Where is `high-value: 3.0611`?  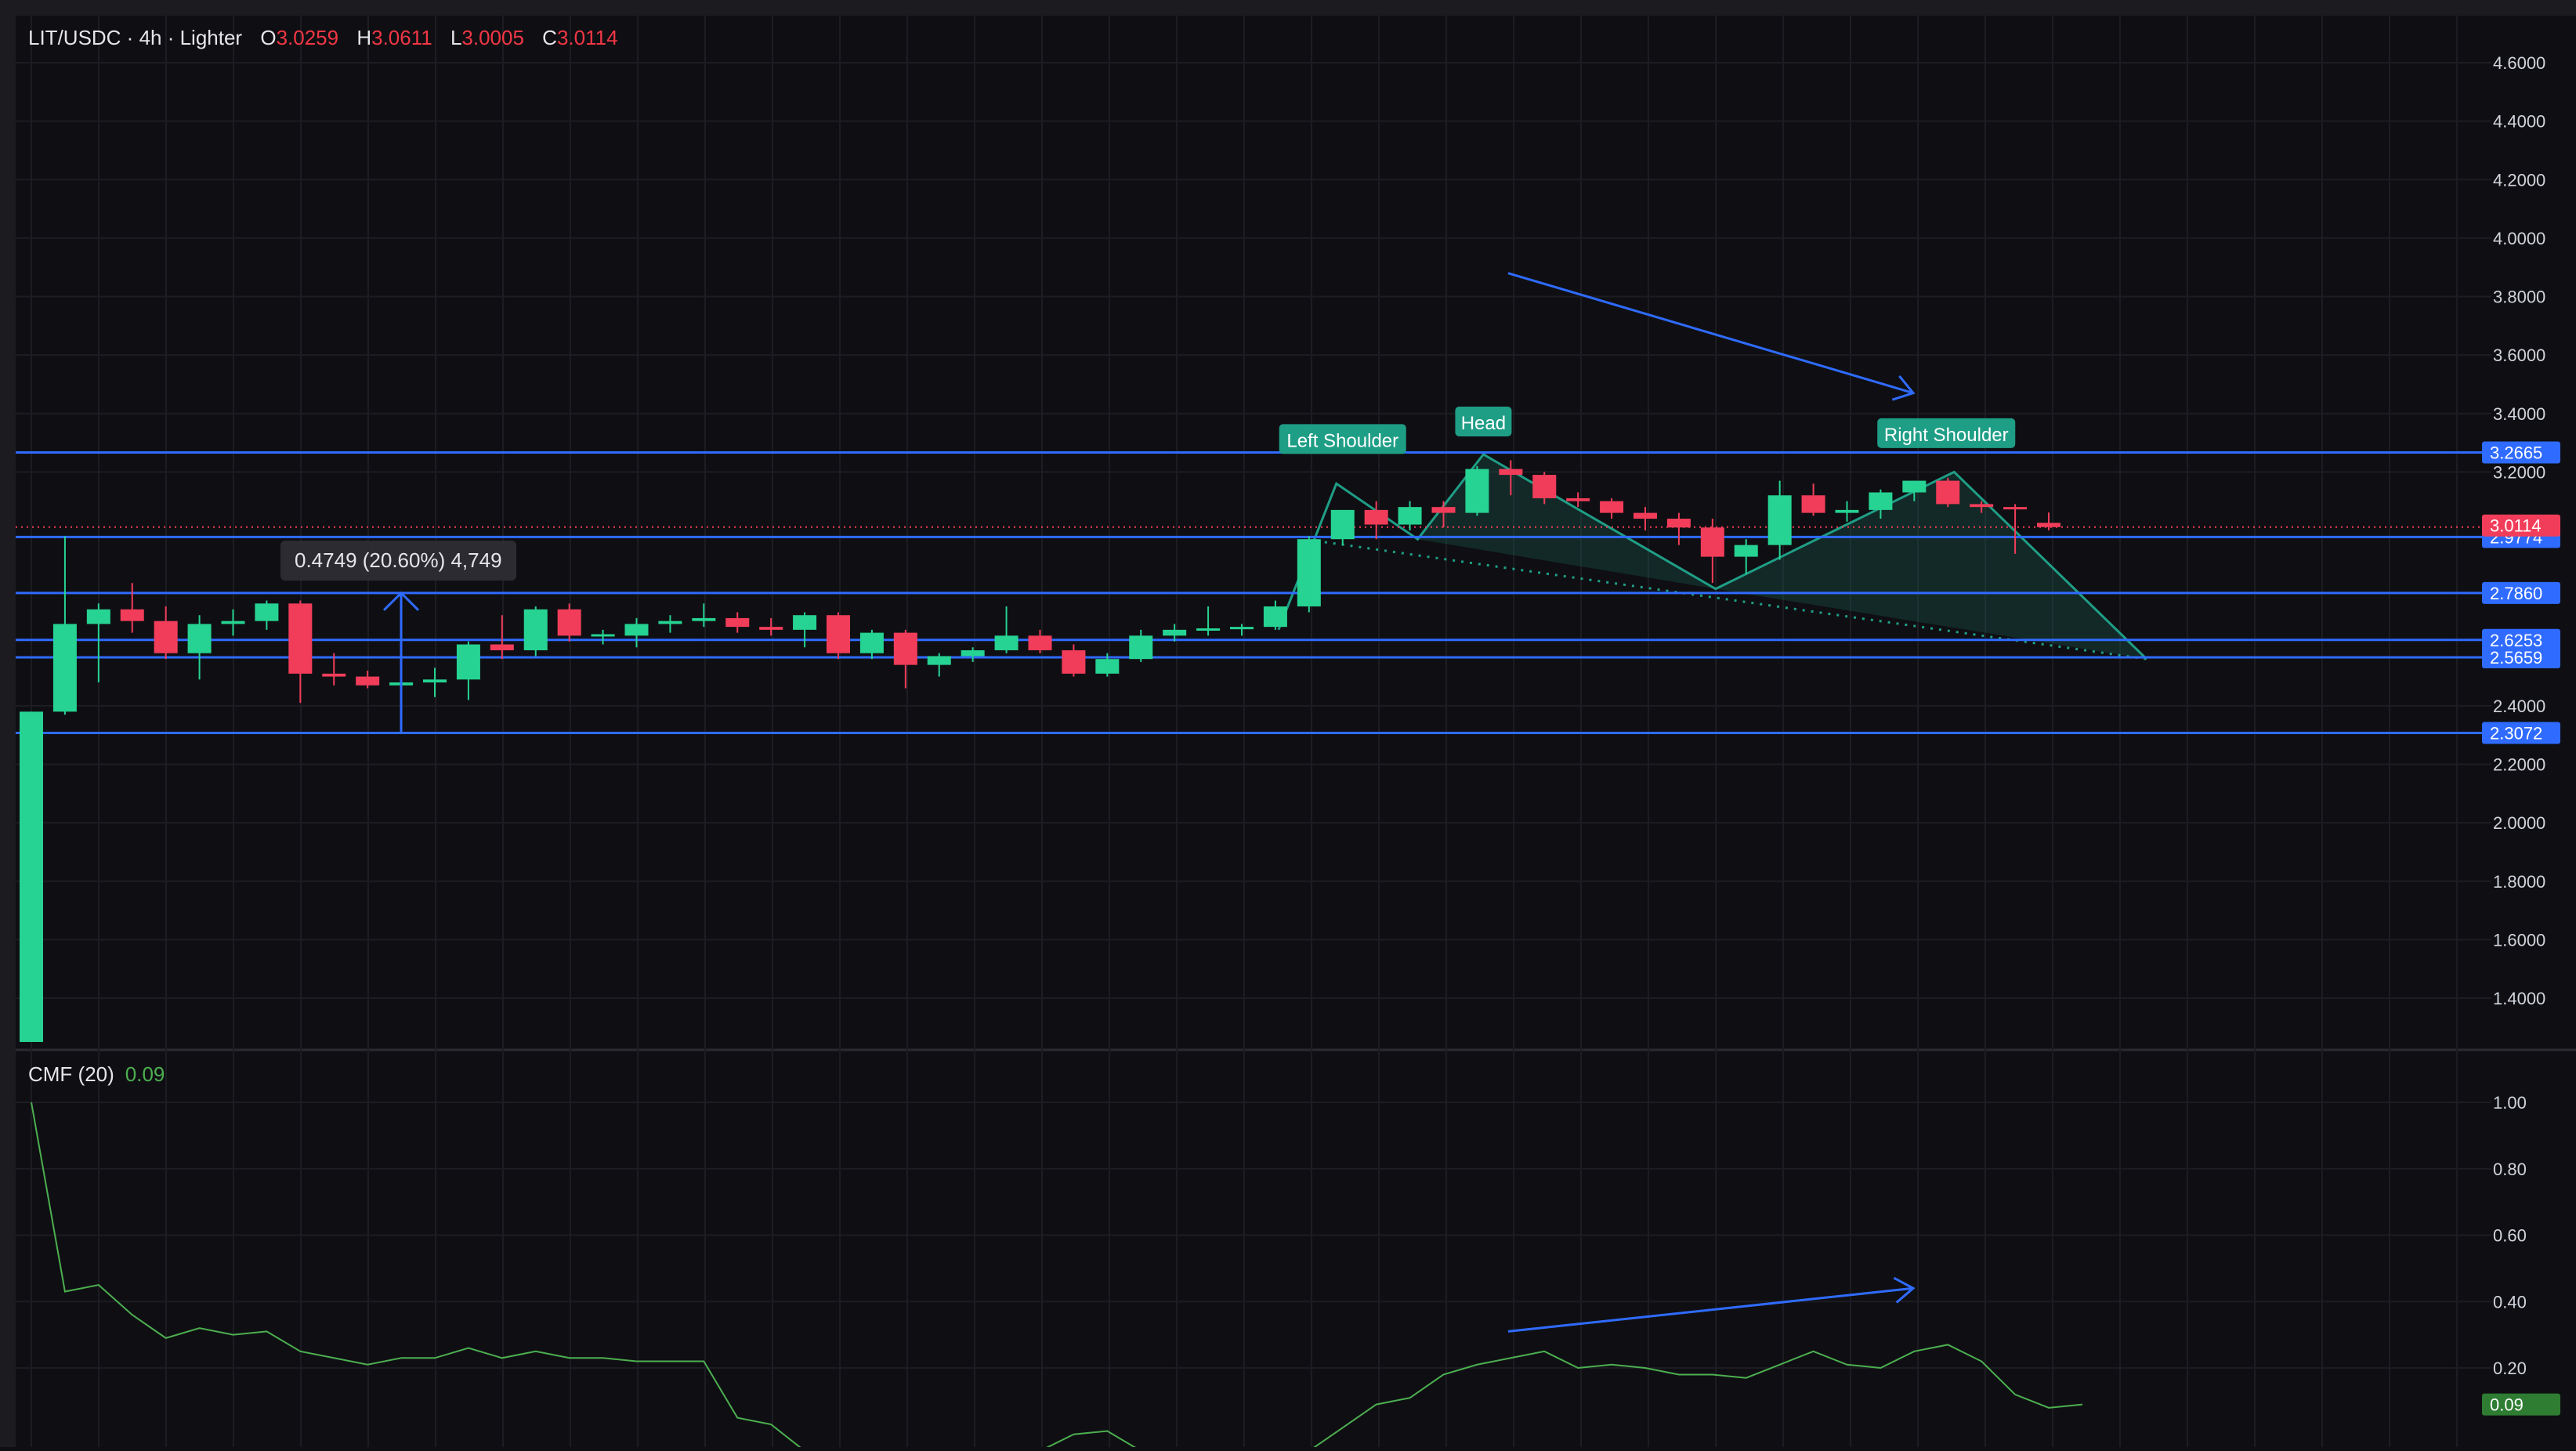
high-value: 3.0611 is located at coordinates (401, 37).